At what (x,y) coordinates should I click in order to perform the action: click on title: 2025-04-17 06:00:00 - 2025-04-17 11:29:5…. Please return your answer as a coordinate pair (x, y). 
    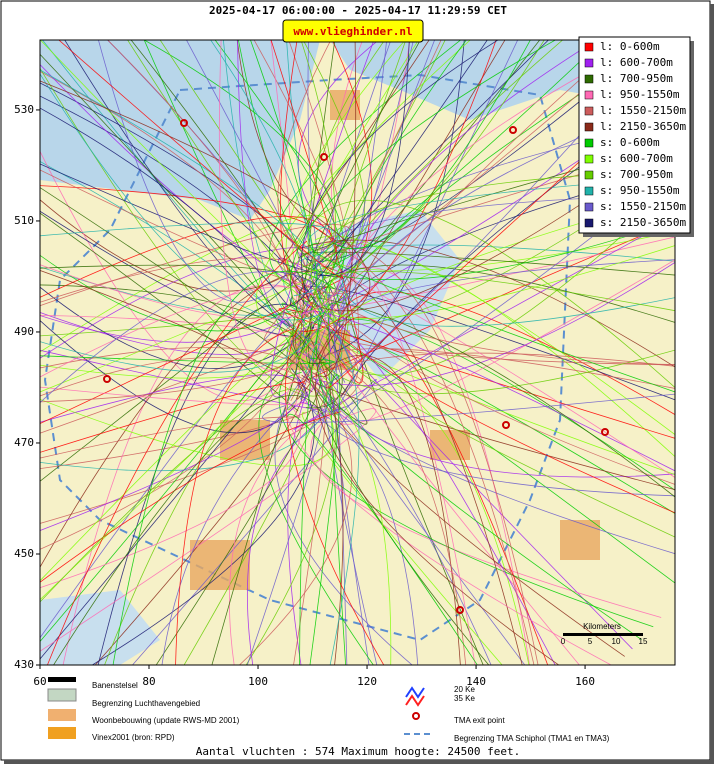
    Looking at the image, I should click on (358, 10).